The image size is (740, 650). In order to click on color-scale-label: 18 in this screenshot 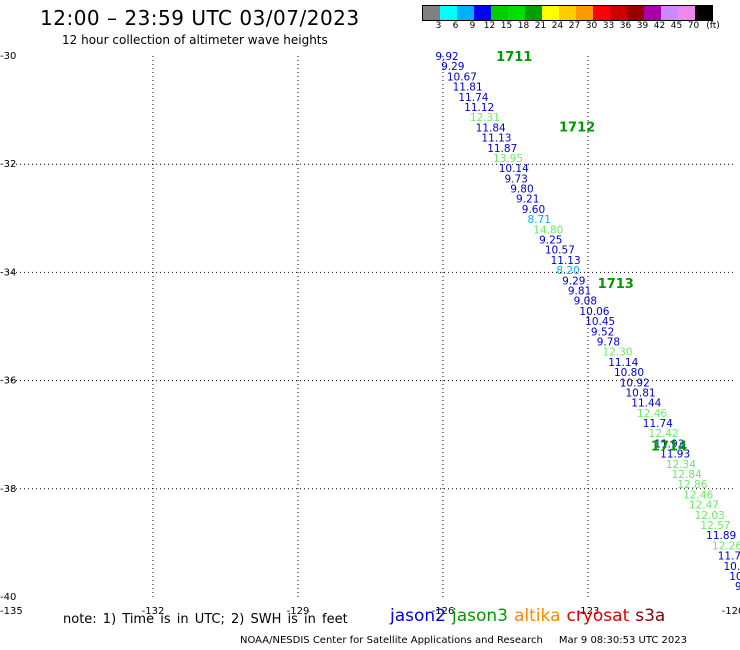, I will do `click(523, 26)`.